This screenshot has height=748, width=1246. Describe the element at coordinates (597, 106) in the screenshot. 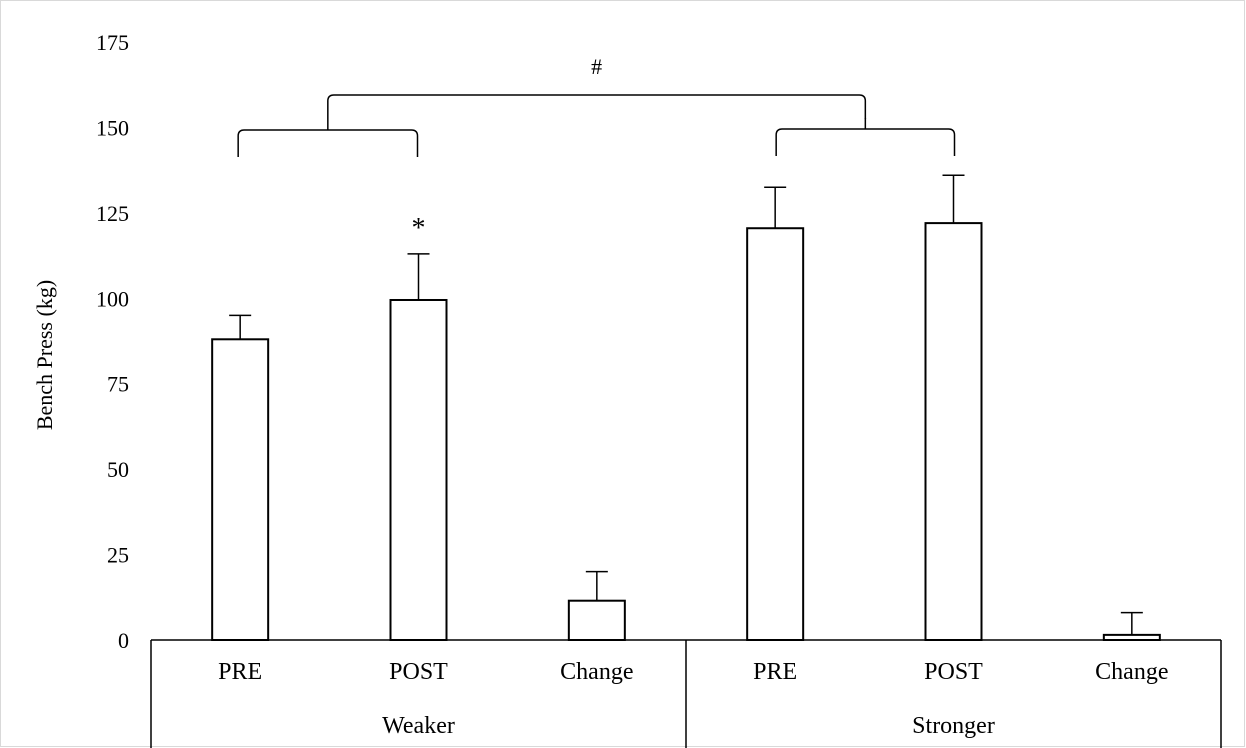

I see `bracket-between-groups` at that location.